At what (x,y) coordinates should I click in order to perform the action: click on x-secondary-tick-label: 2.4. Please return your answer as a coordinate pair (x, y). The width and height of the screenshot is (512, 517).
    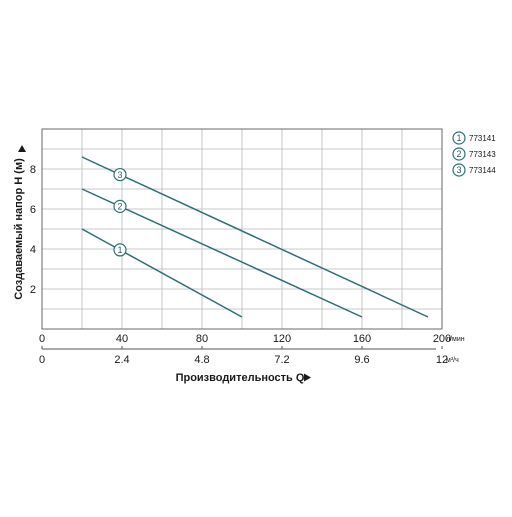
    Looking at the image, I should click on (121, 360).